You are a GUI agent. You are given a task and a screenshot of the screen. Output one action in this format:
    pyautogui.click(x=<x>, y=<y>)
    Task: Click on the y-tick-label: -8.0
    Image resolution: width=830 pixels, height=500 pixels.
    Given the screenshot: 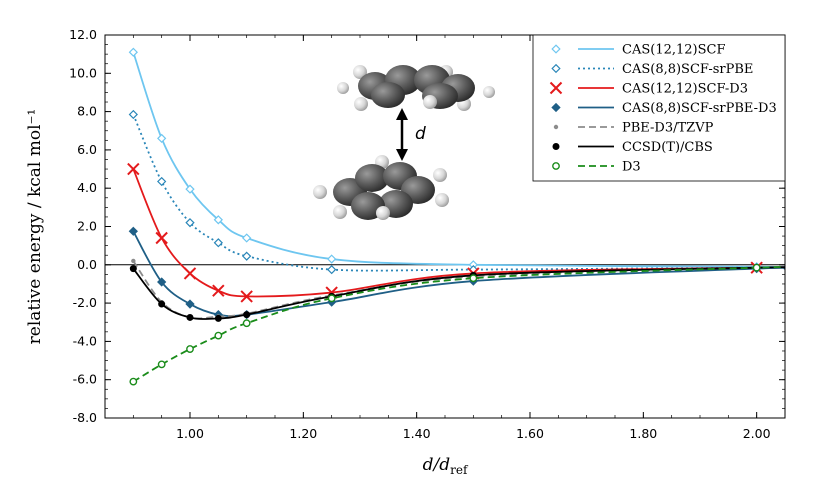 What is the action you would take?
    pyautogui.click(x=85, y=417)
    